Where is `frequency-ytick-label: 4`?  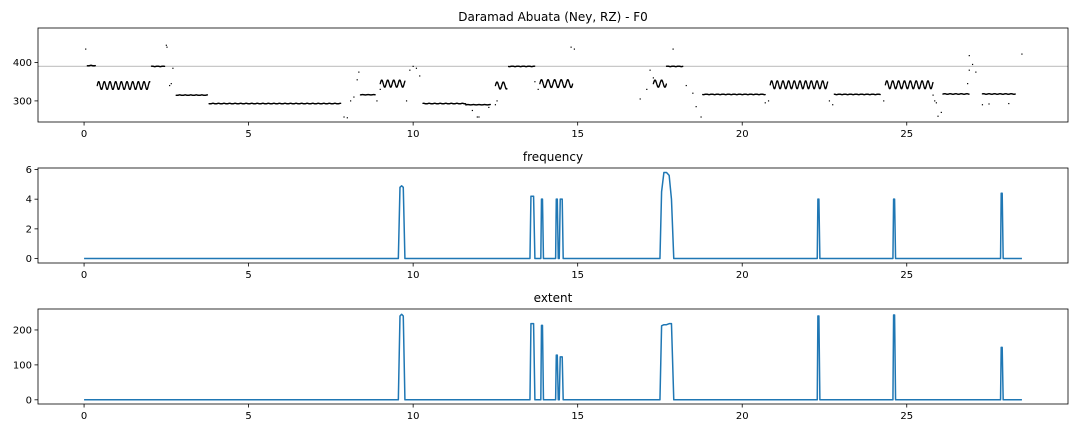
frequency-ytick-label: 4 is located at coordinates (29, 200).